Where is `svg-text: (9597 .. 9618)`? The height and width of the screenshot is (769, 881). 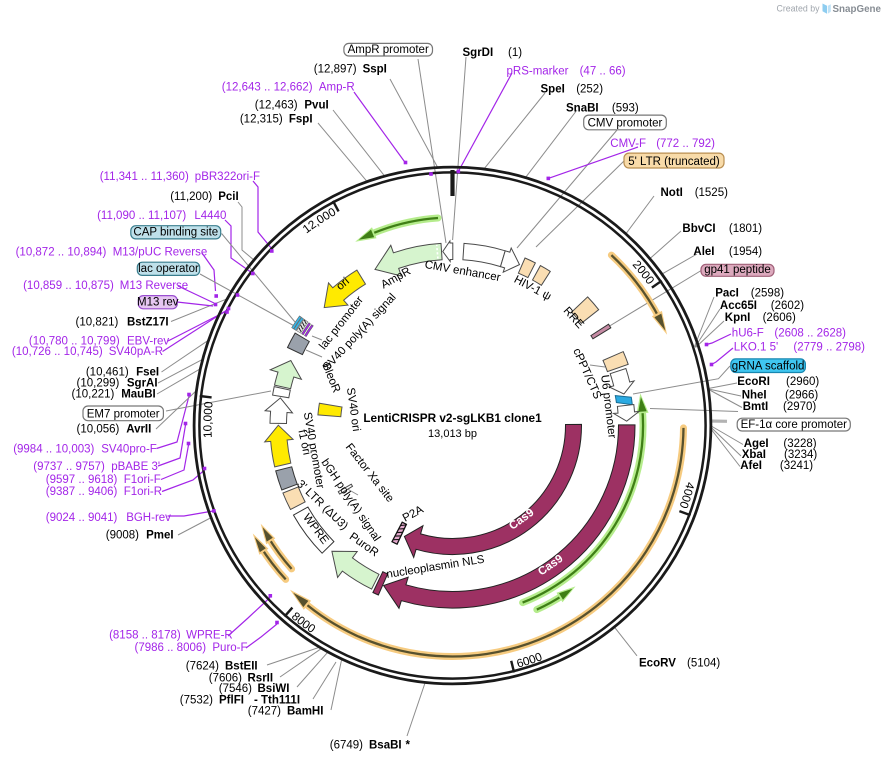
svg-text: (9597 .. 9618) is located at coordinates (82, 480).